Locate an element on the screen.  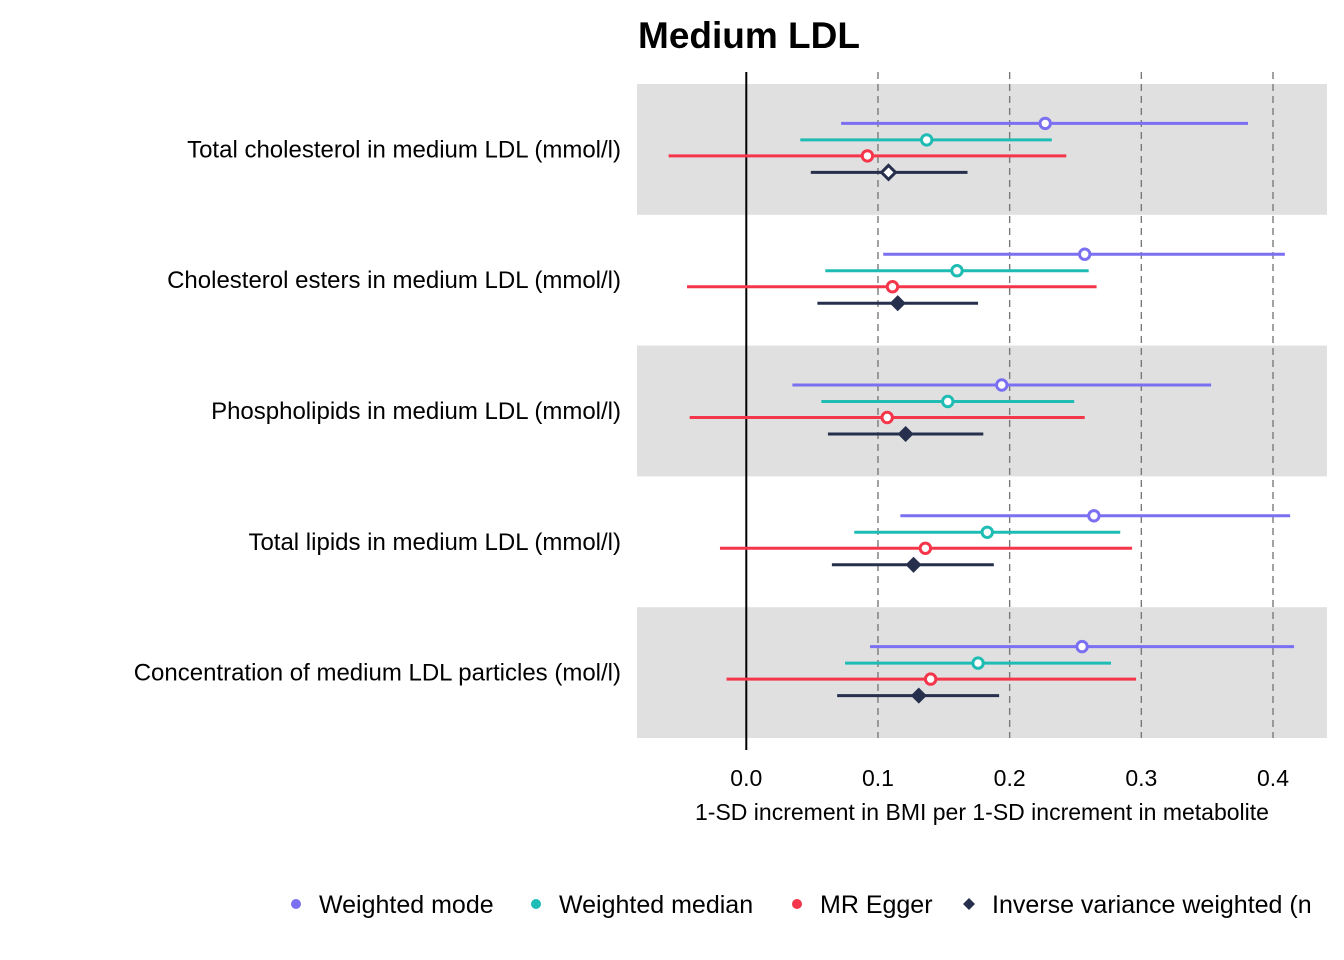
x-tick-labels: 0.0 0.1 0.2 0.3 0.4 is located at coordinates (1009, 778).